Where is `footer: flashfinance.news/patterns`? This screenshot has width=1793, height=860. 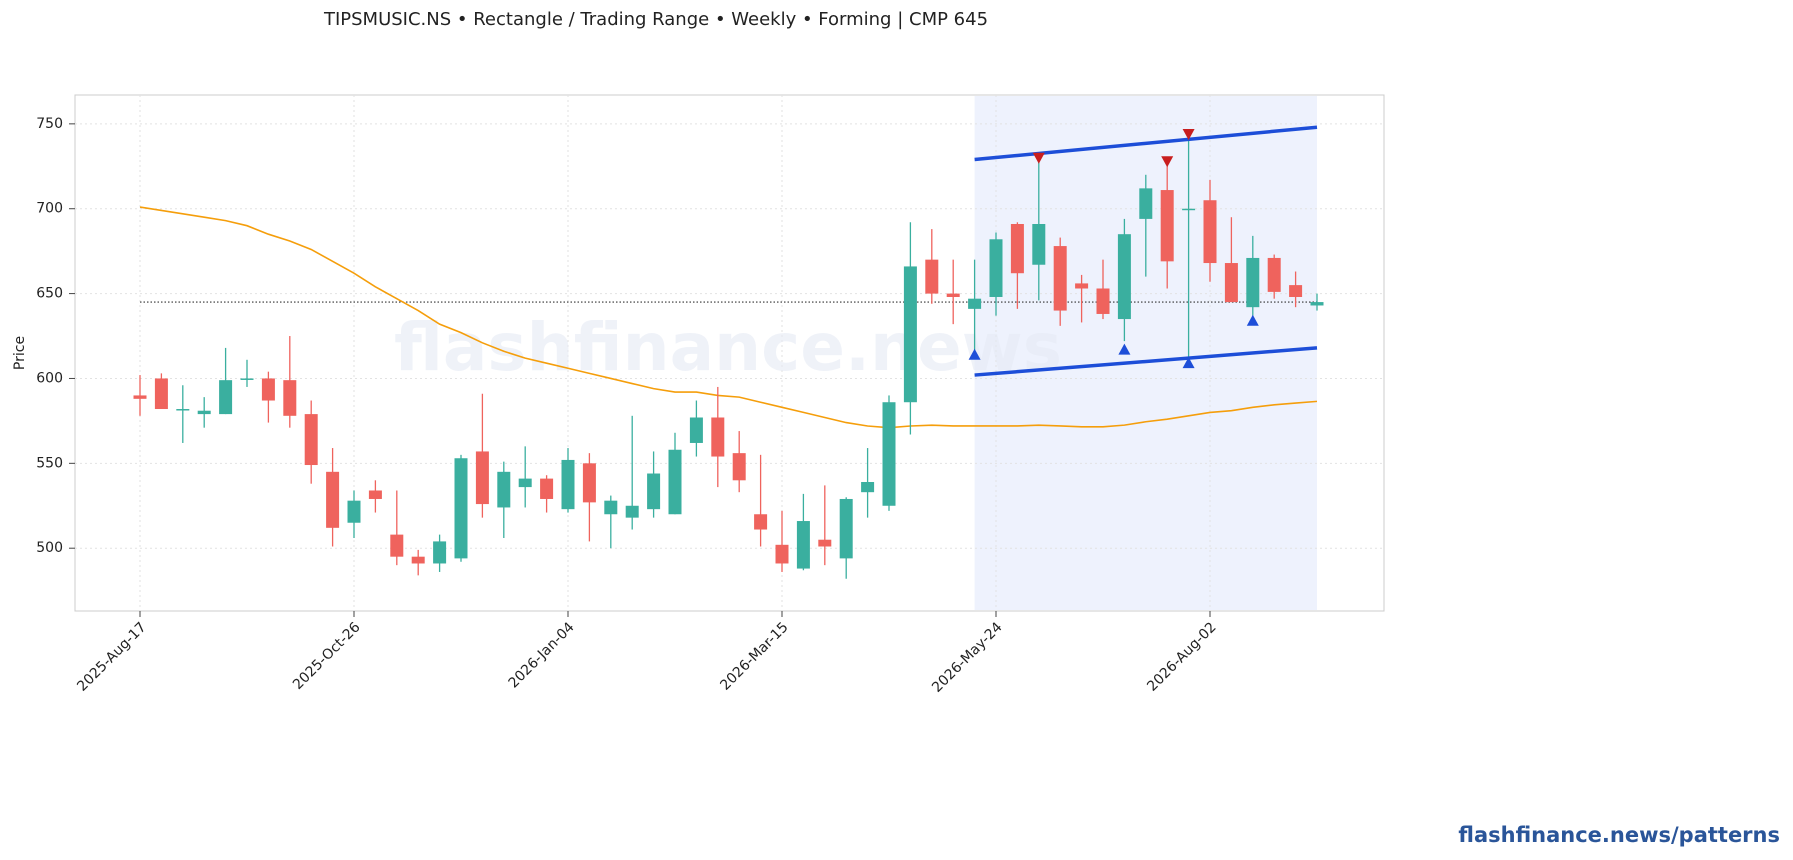
footer: flashfinance.news/patterns is located at coordinates (1619, 835).